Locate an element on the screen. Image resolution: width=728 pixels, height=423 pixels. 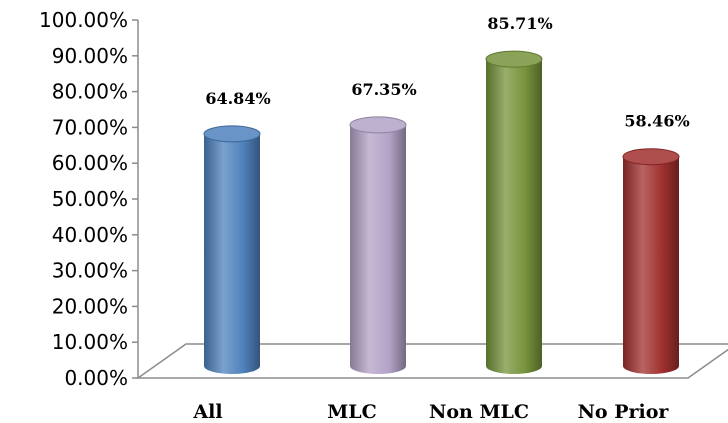
floor-plane is located at coordinates (431, 361).